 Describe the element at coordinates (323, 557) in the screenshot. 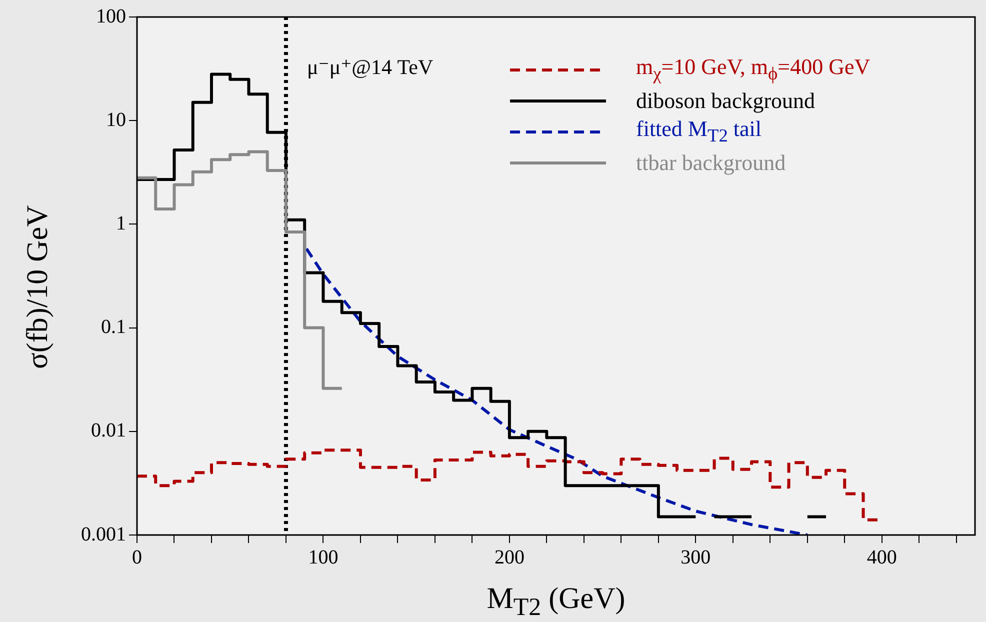

I see `x-tick-label: 100` at that location.